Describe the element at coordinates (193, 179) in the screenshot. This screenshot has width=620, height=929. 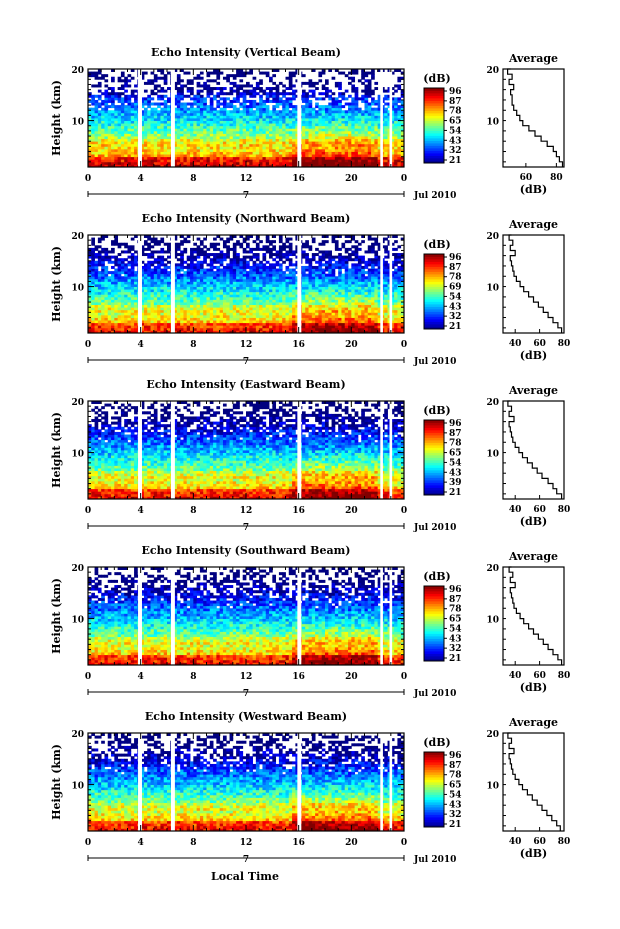
I see `x-tick-label: 8` at that location.